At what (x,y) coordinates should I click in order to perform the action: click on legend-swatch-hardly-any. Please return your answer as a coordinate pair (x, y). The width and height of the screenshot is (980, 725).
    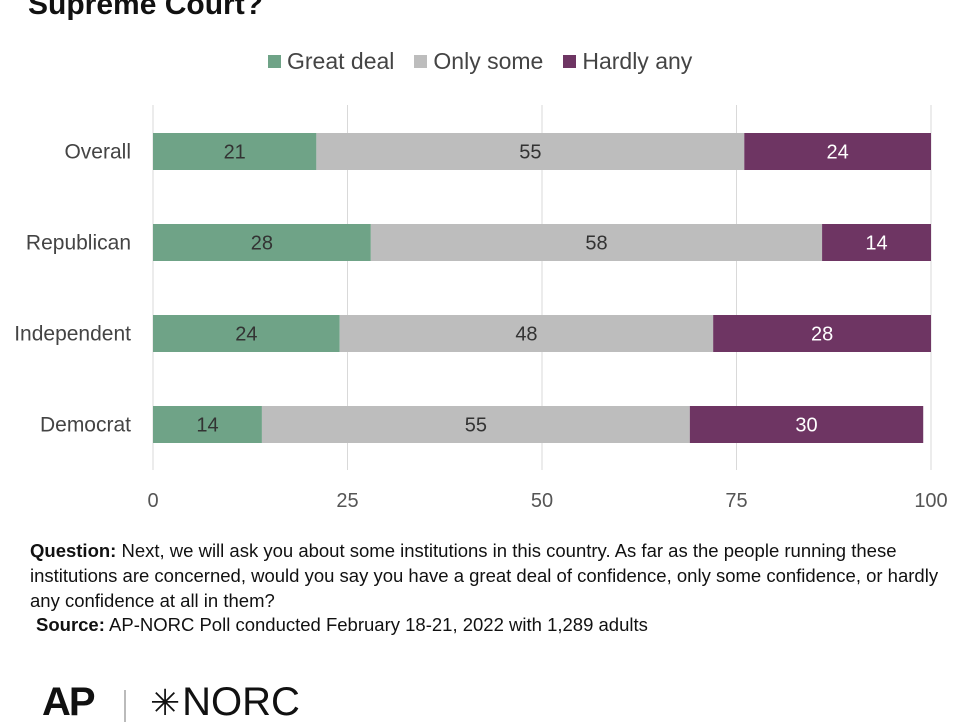
    Looking at the image, I should click on (570, 61).